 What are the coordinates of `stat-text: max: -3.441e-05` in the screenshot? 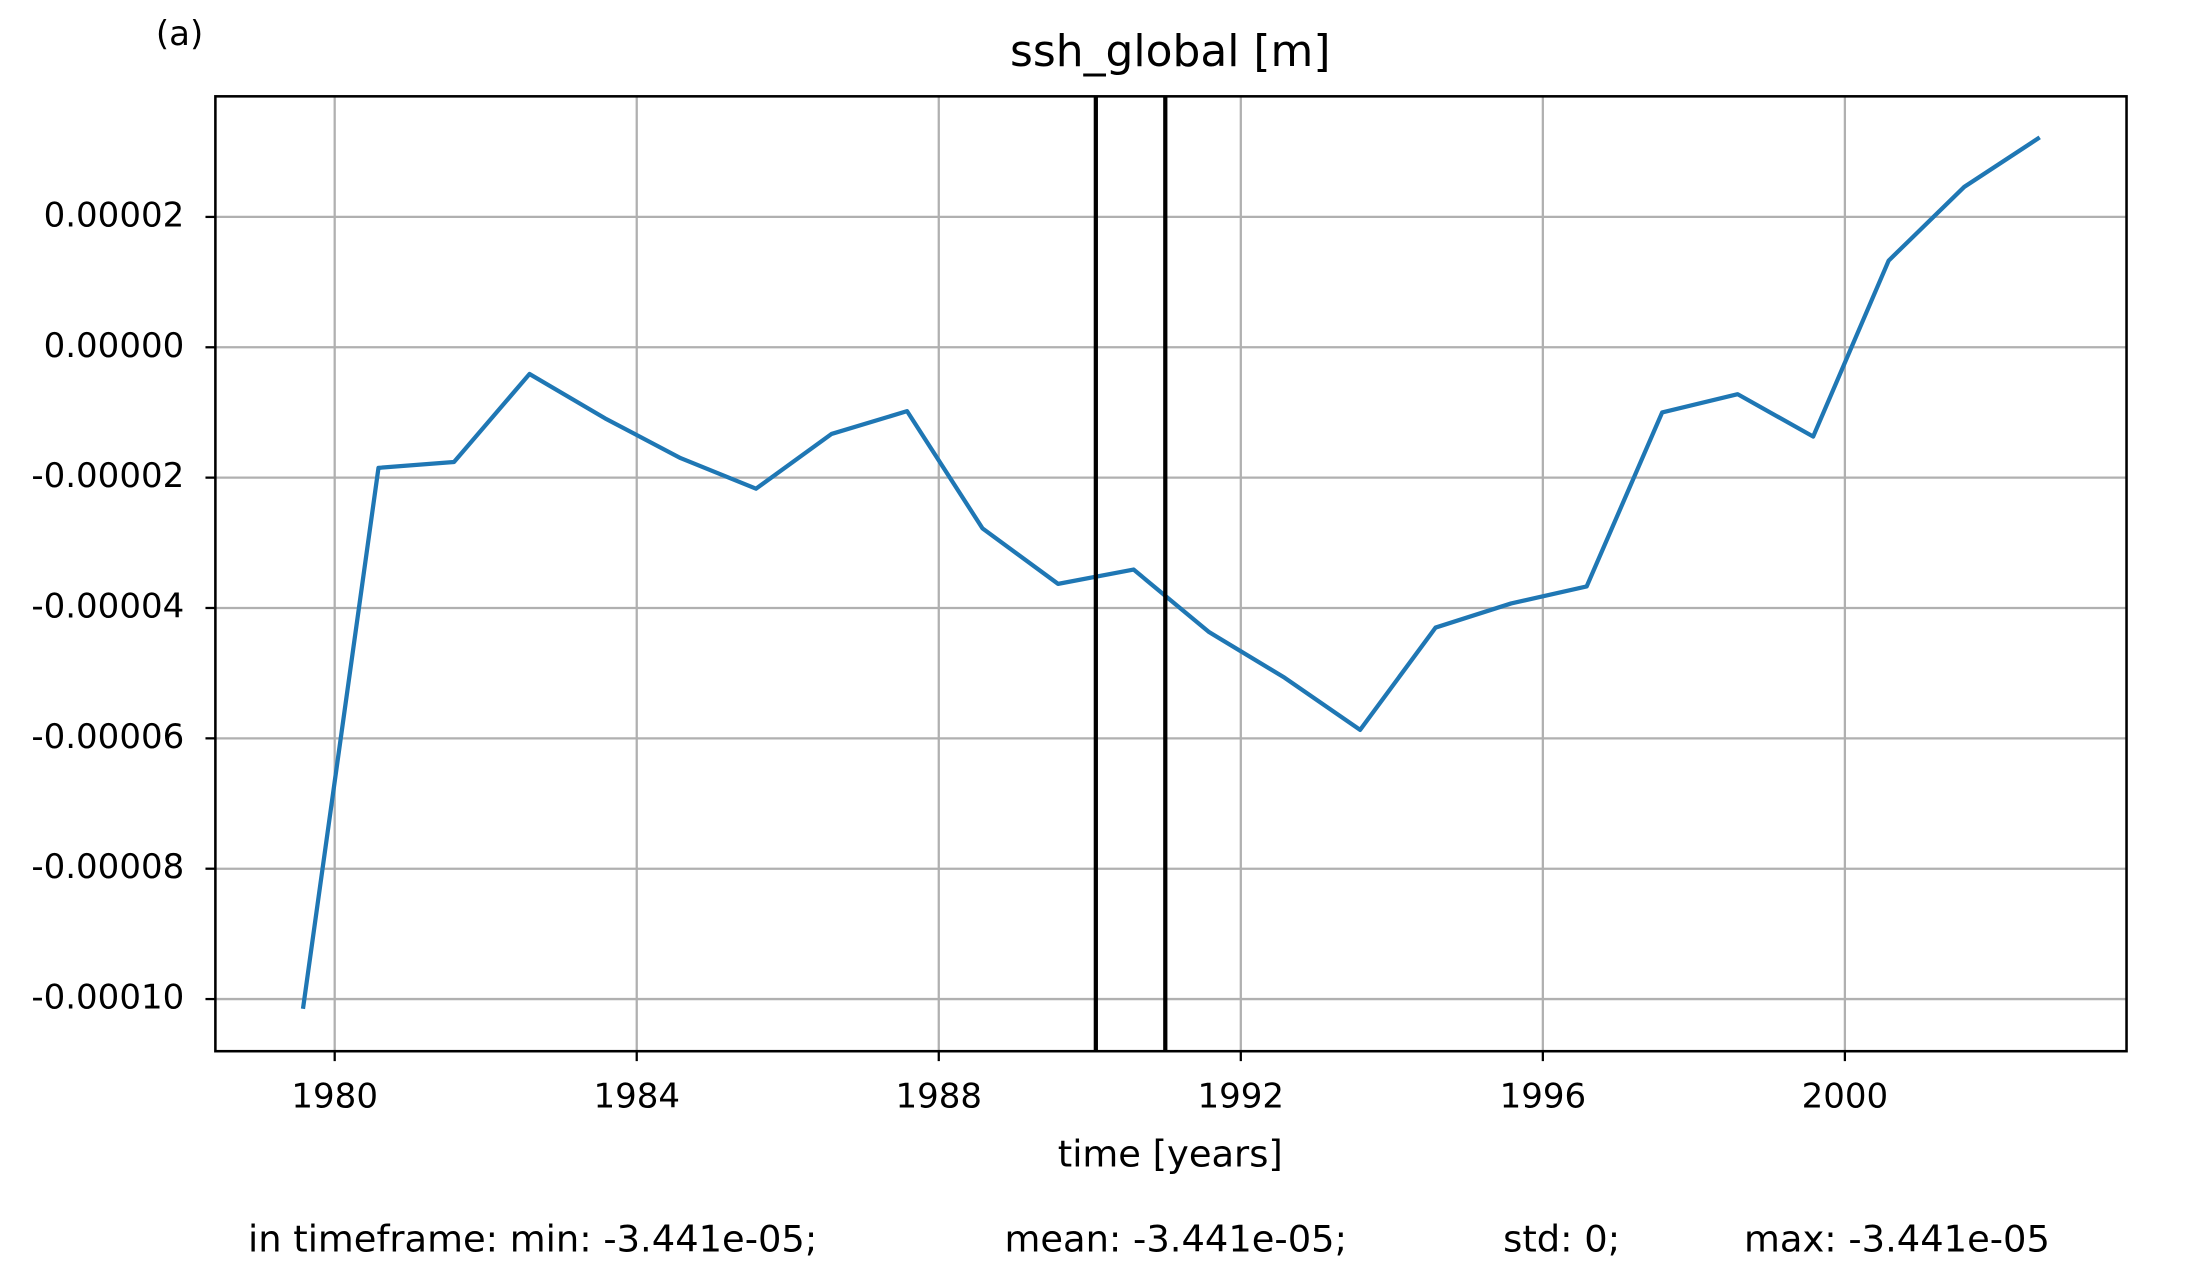 It's located at (1897, 1239).